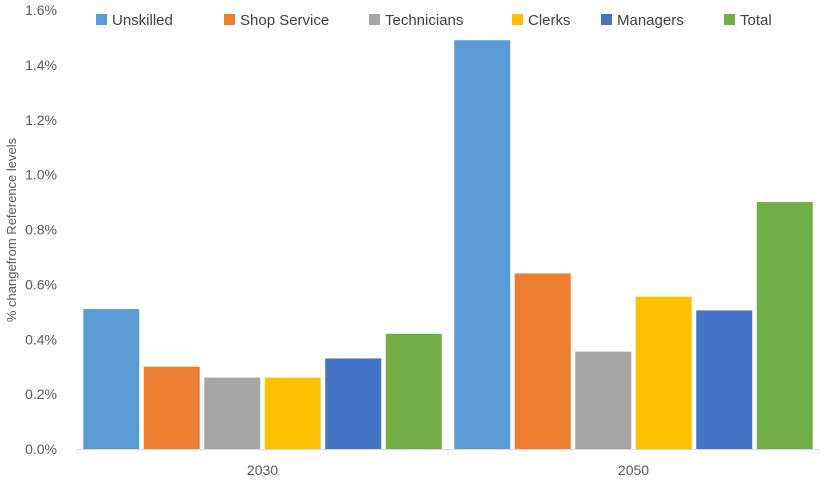 The height and width of the screenshot is (484, 829). What do you see at coordinates (413, 391) in the screenshot?
I see `bar-total-2030` at bounding box center [413, 391].